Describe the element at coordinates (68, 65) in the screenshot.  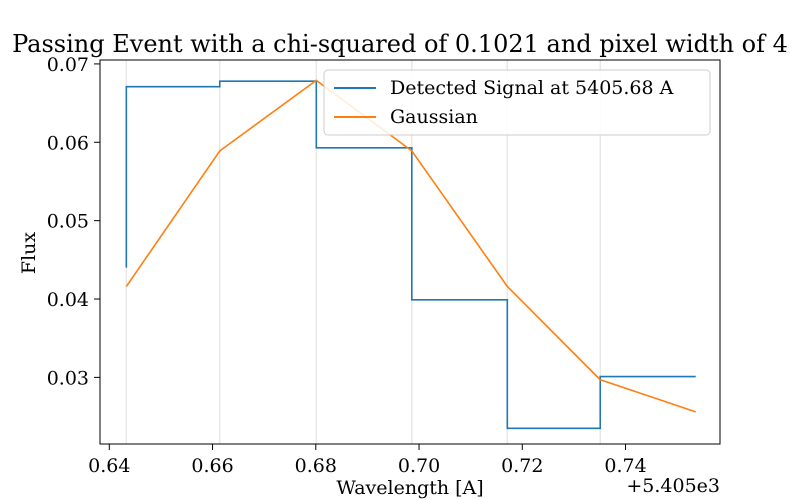
I see `y-tick-label: 0.07` at that location.